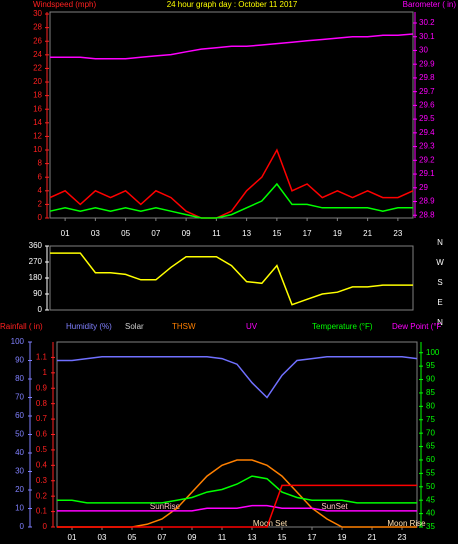 The image size is (458, 544). I want to click on compass-label: N, so click(440, 322).